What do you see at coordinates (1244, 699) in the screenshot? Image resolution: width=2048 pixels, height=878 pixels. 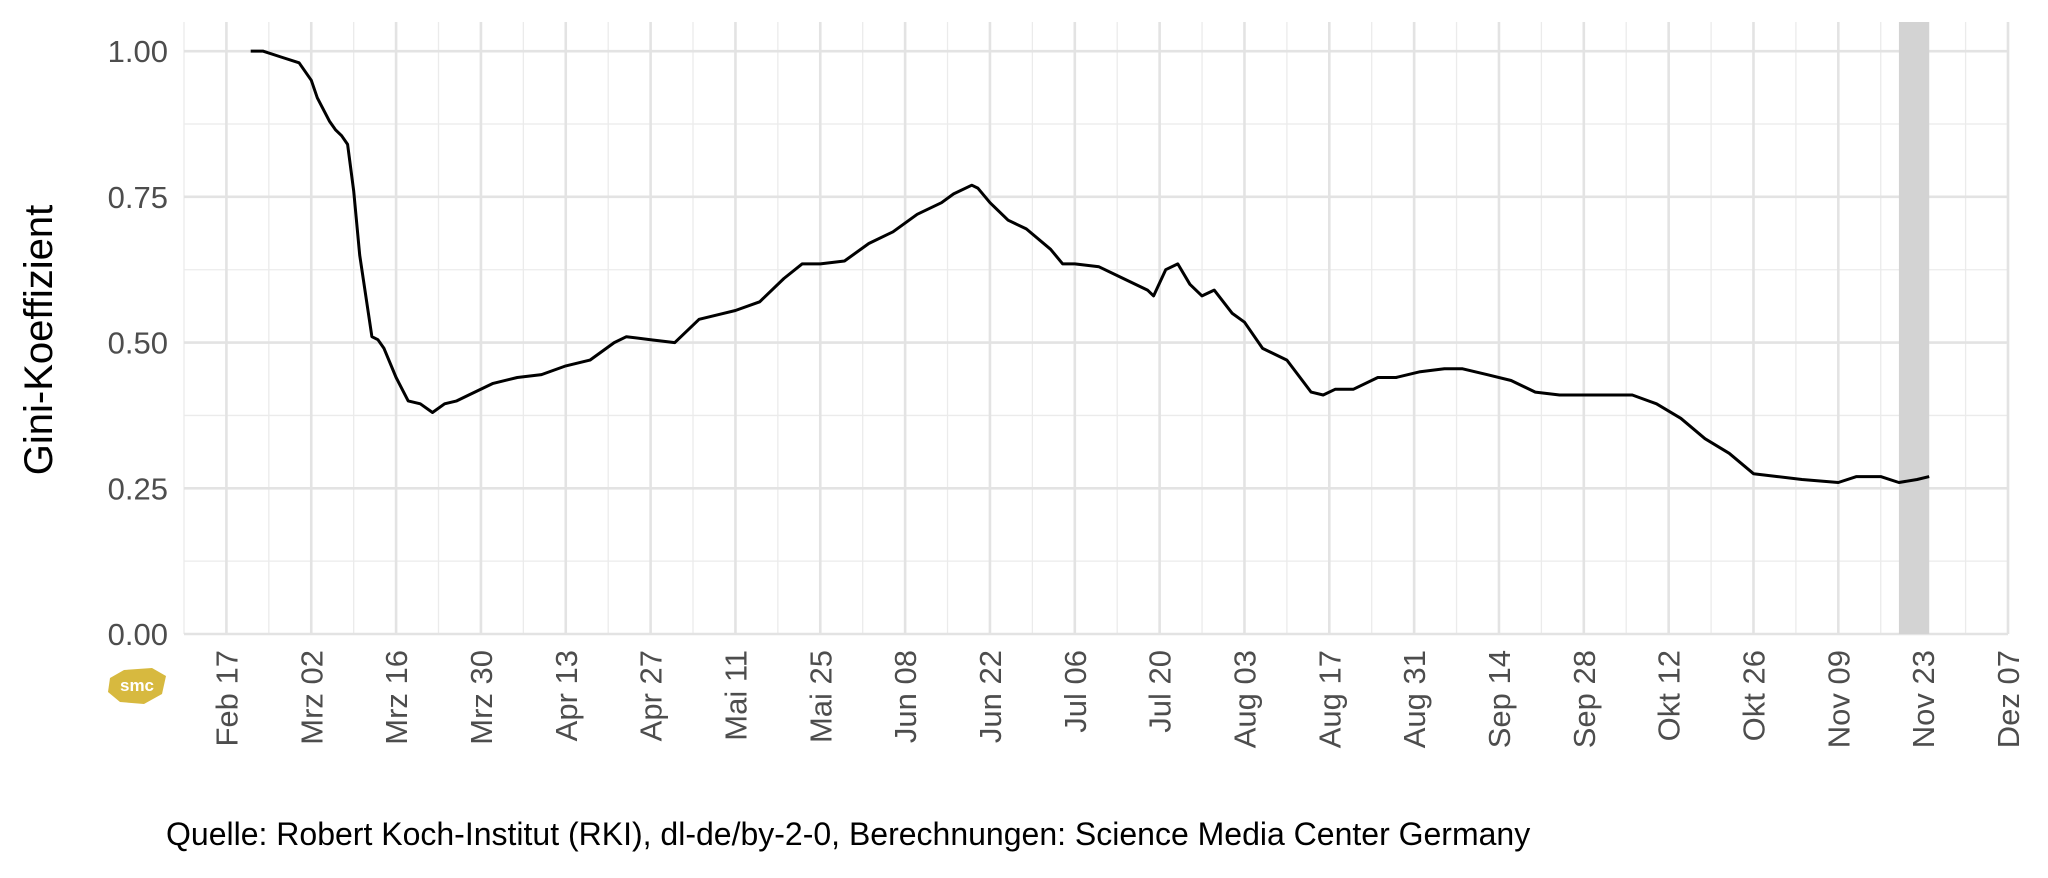 I see `x-tick-label: Aug 03` at bounding box center [1244, 699].